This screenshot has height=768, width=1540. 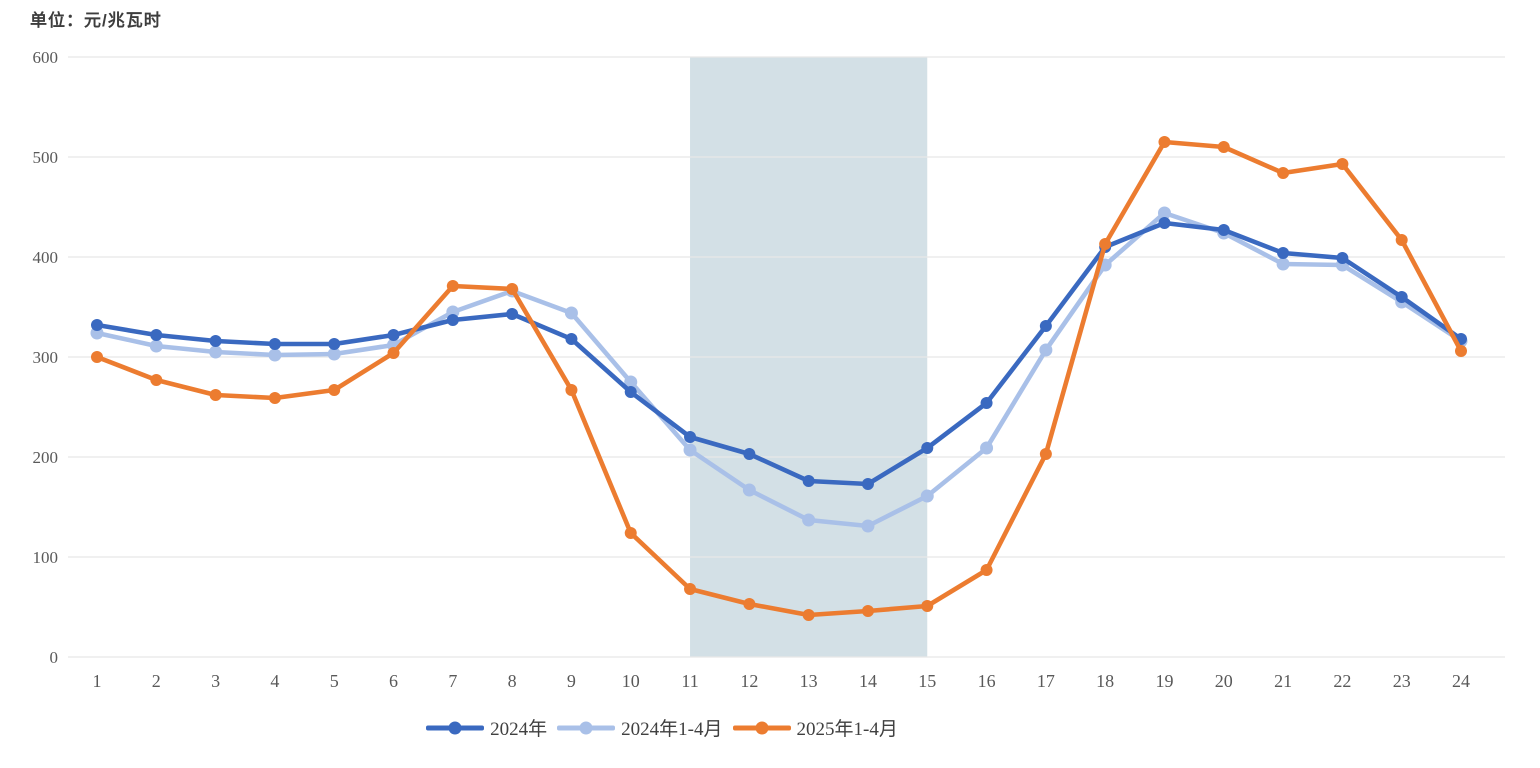 I want to click on series-point-2024年1-4月-x13, so click(x=809, y=520).